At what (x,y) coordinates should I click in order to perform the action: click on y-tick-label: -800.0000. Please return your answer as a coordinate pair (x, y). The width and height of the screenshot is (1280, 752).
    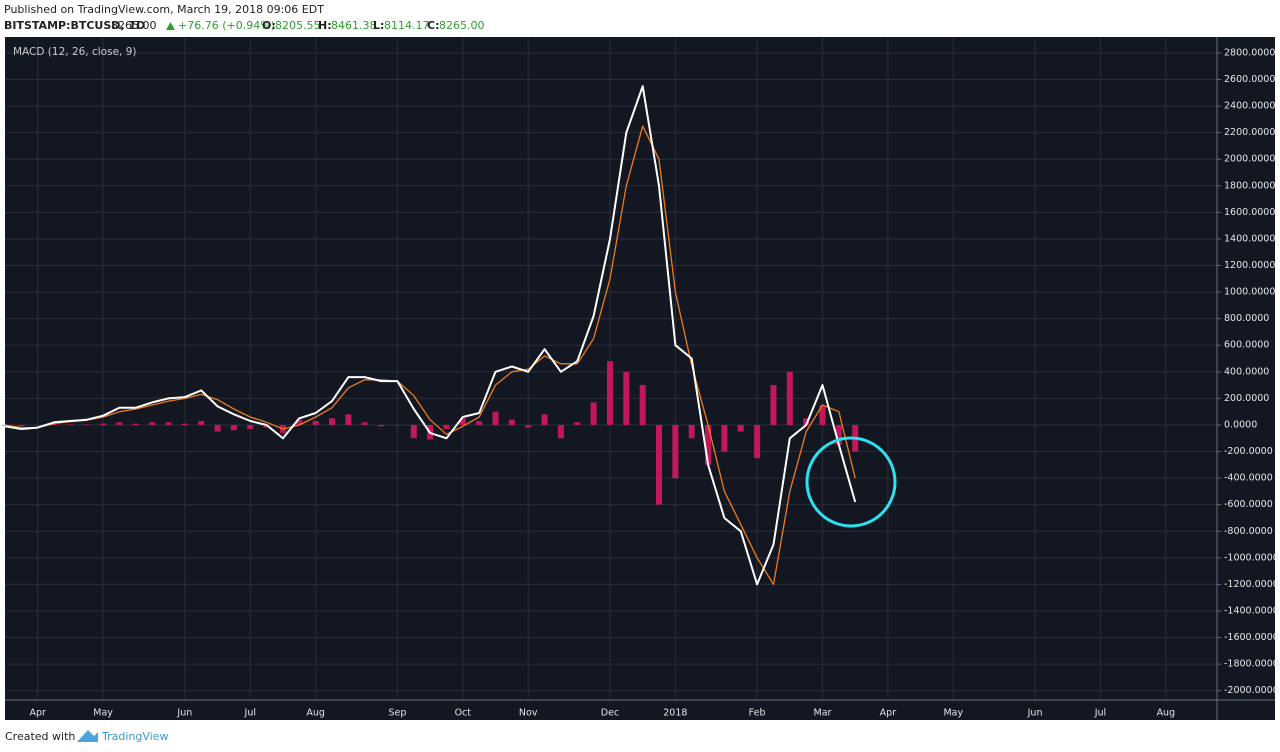
    Looking at the image, I should click on (1248, 531).